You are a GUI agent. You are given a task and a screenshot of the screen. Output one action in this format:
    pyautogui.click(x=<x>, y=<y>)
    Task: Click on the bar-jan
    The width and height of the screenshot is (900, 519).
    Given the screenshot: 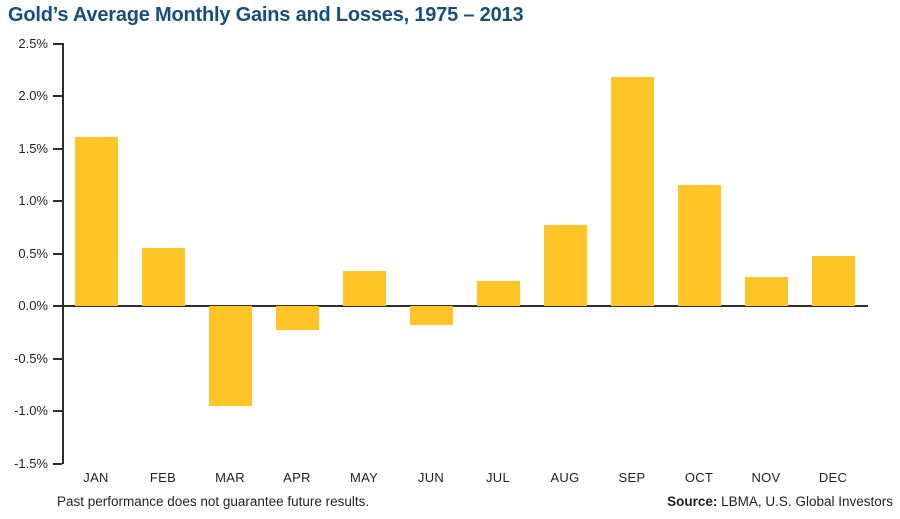 What is the action you would take?
    pyautogui.click(x=96, y=221)
    